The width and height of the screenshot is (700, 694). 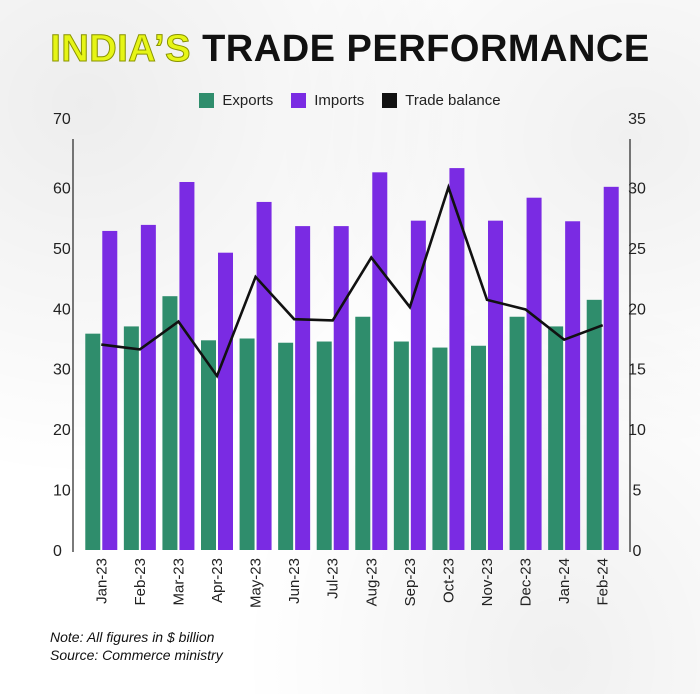 What do you see at coordinates (426, 49) in the screenshot?
I see `title-rest: TRADE PERFORMANCE` at bounding box center [426, 49].